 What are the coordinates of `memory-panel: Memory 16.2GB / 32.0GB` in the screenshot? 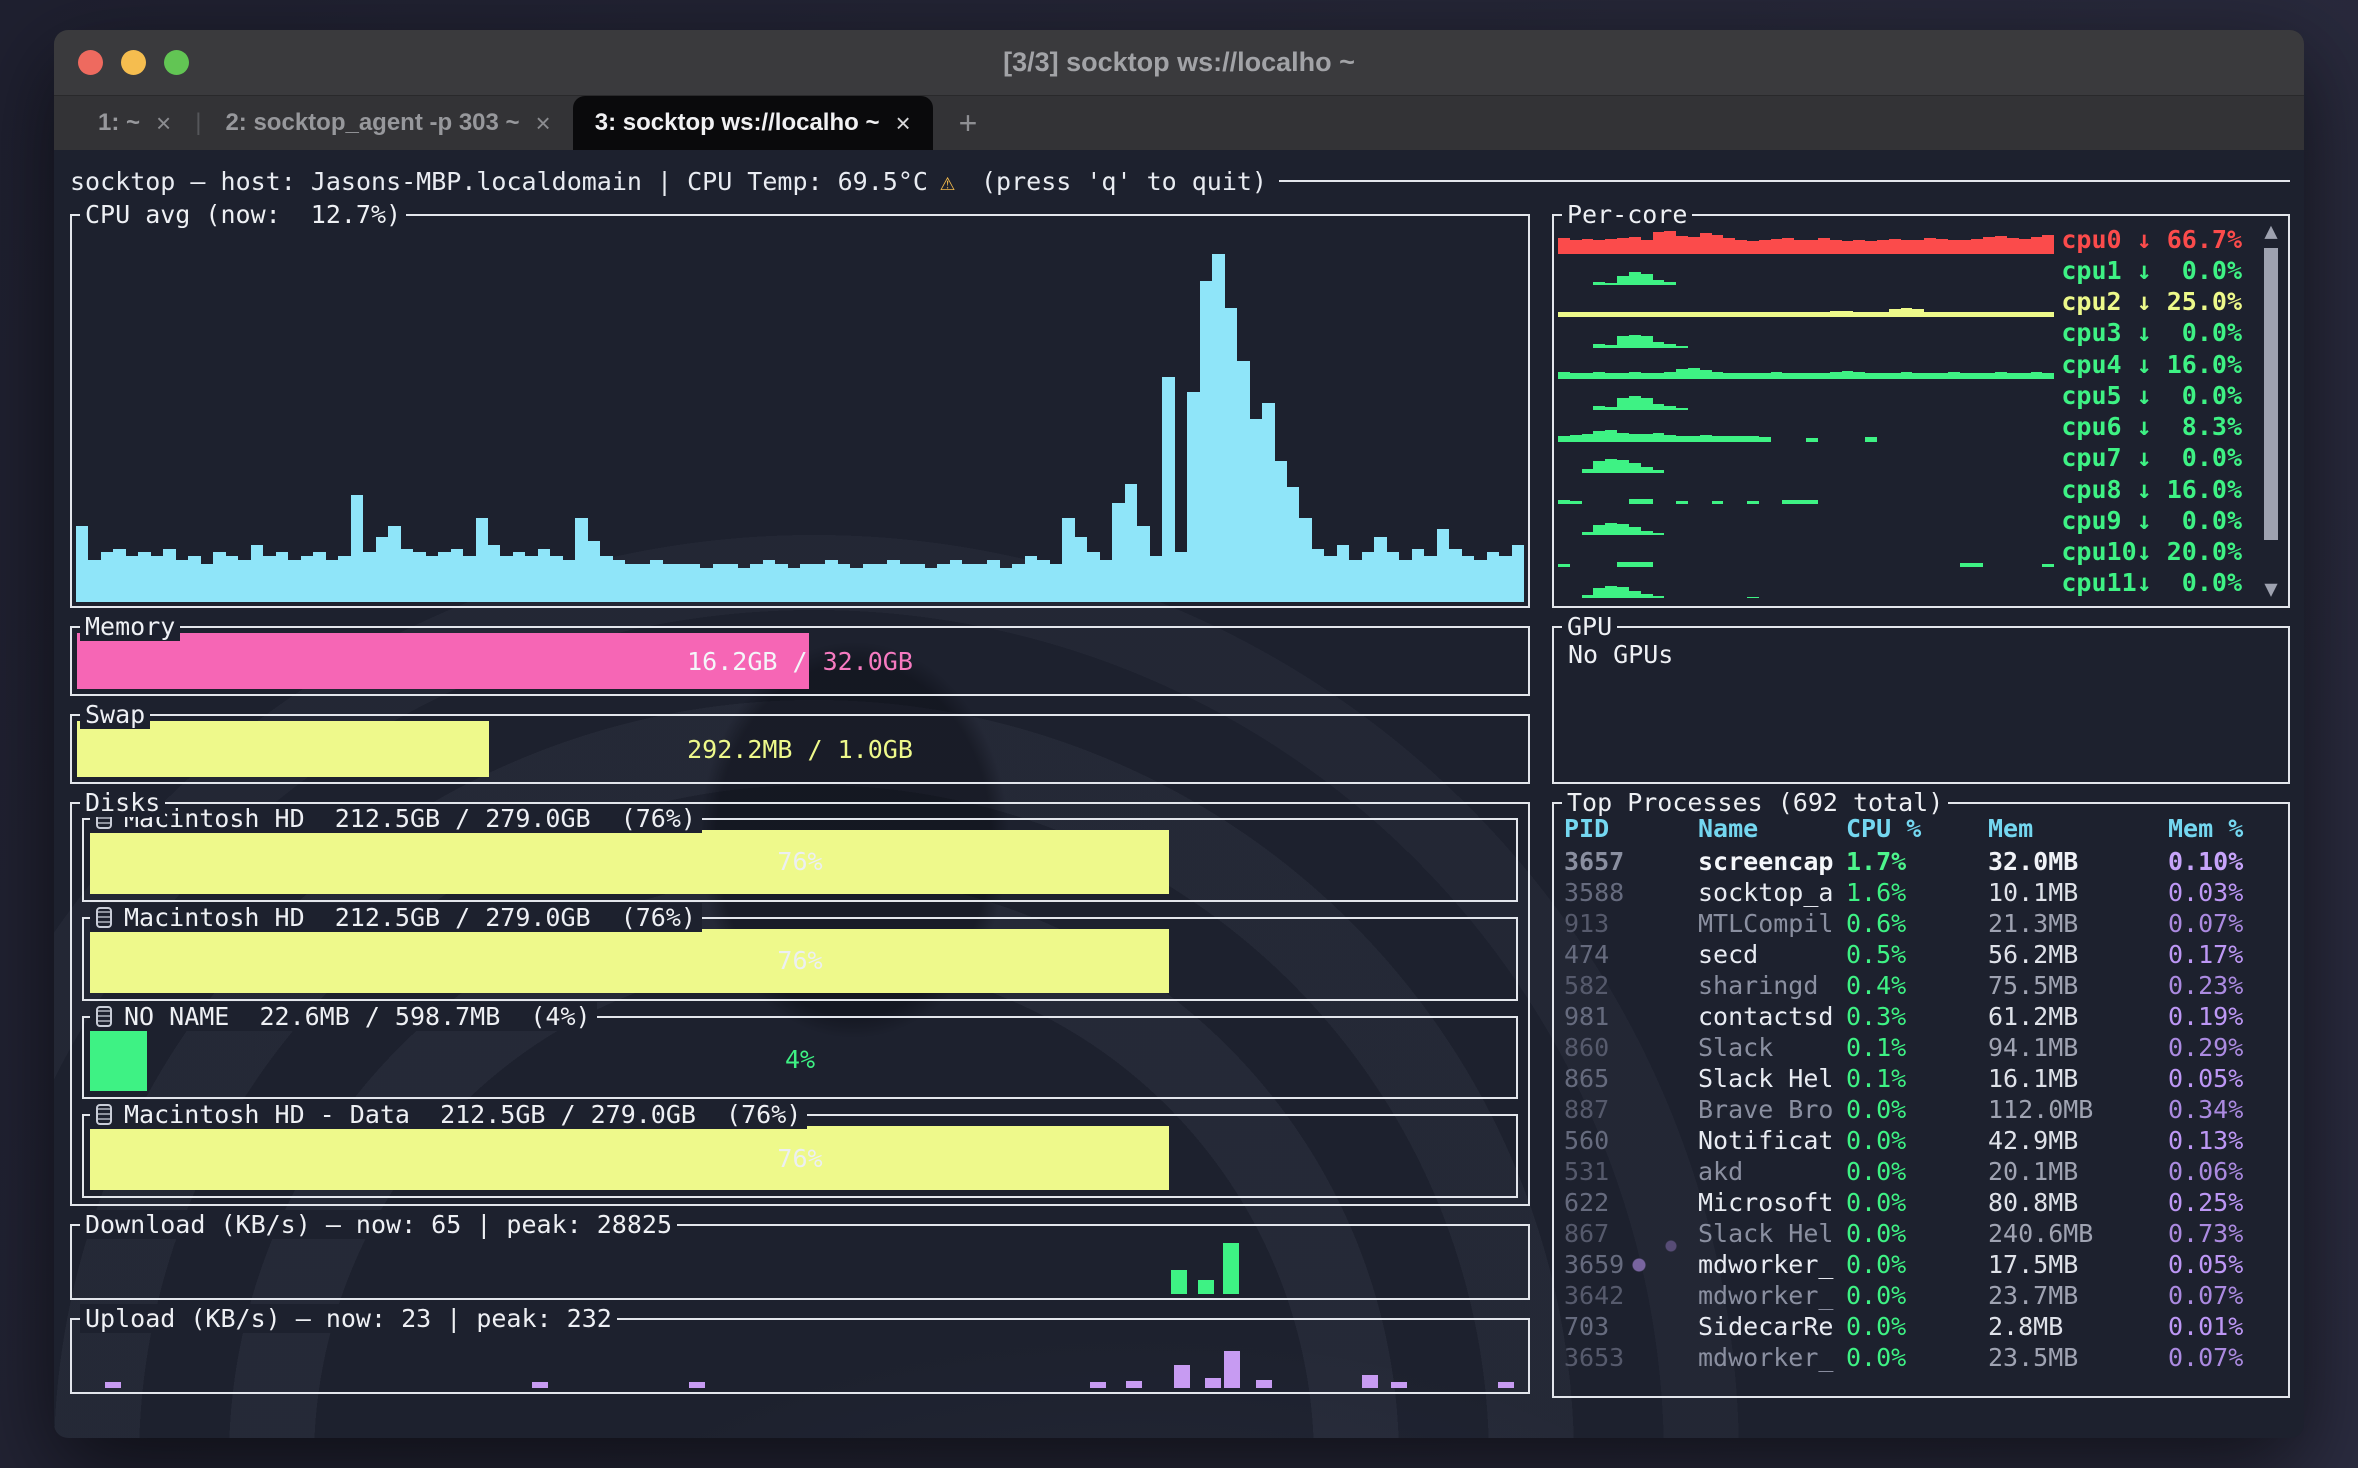 It's located at (800, 654).